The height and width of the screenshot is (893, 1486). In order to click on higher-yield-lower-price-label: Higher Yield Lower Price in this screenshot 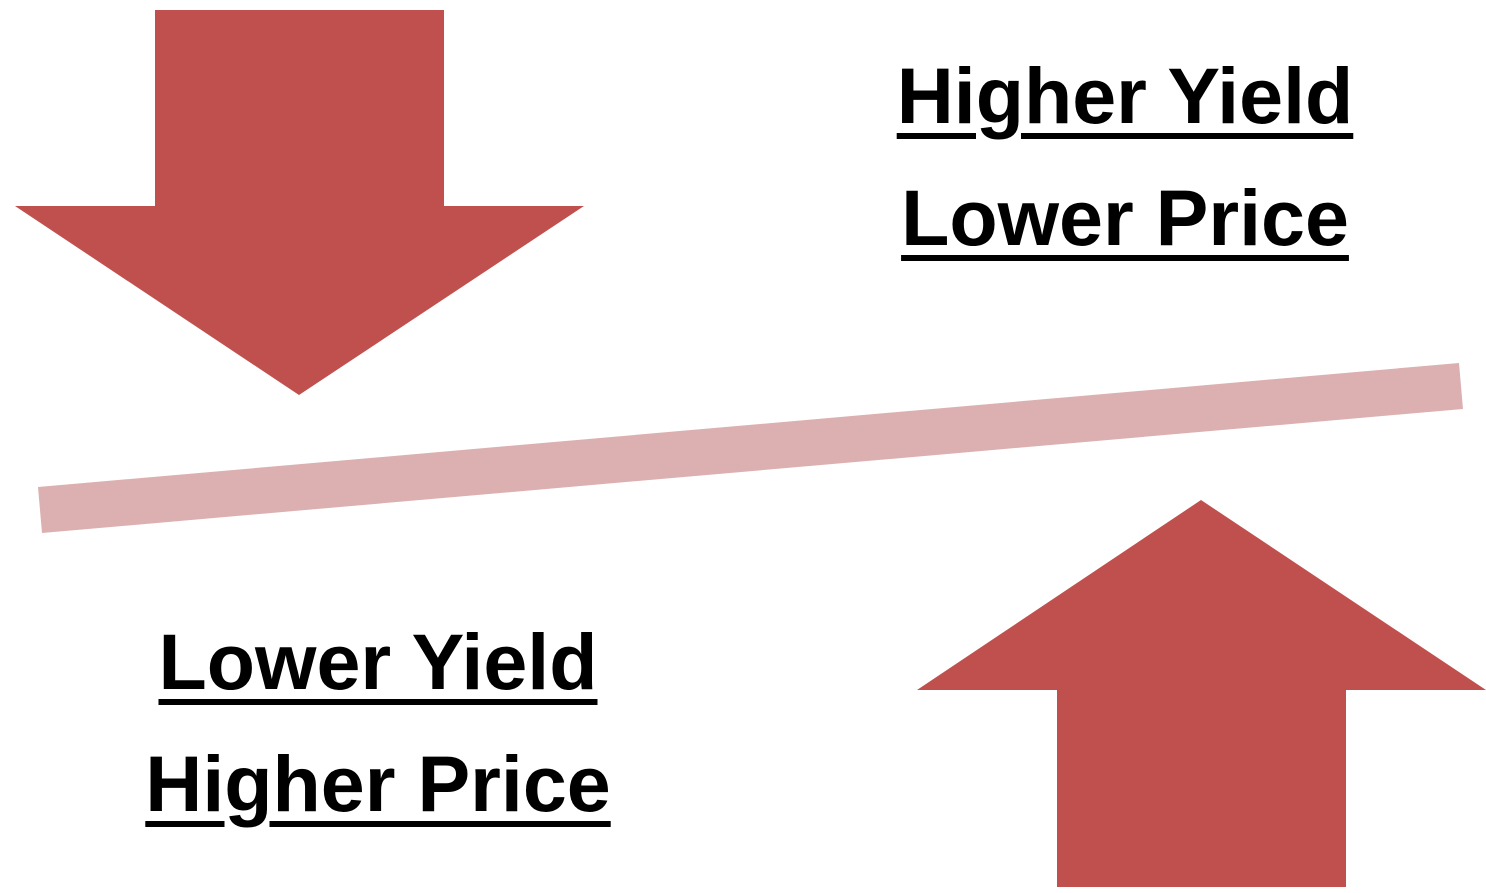, I will do `click(1125, 157)`.